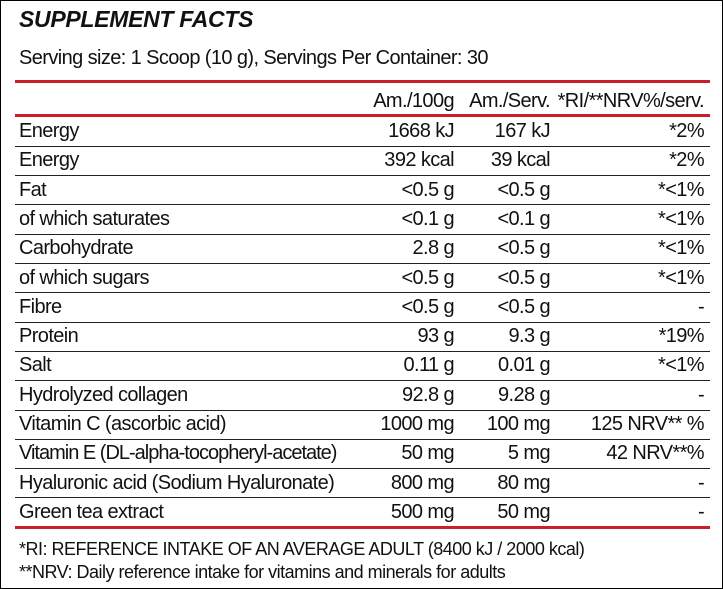 The image size is (723, 589). Describe the element at coordinates (91, 511) in the screenshot. I see `row-label: Green tea extract` at that location.